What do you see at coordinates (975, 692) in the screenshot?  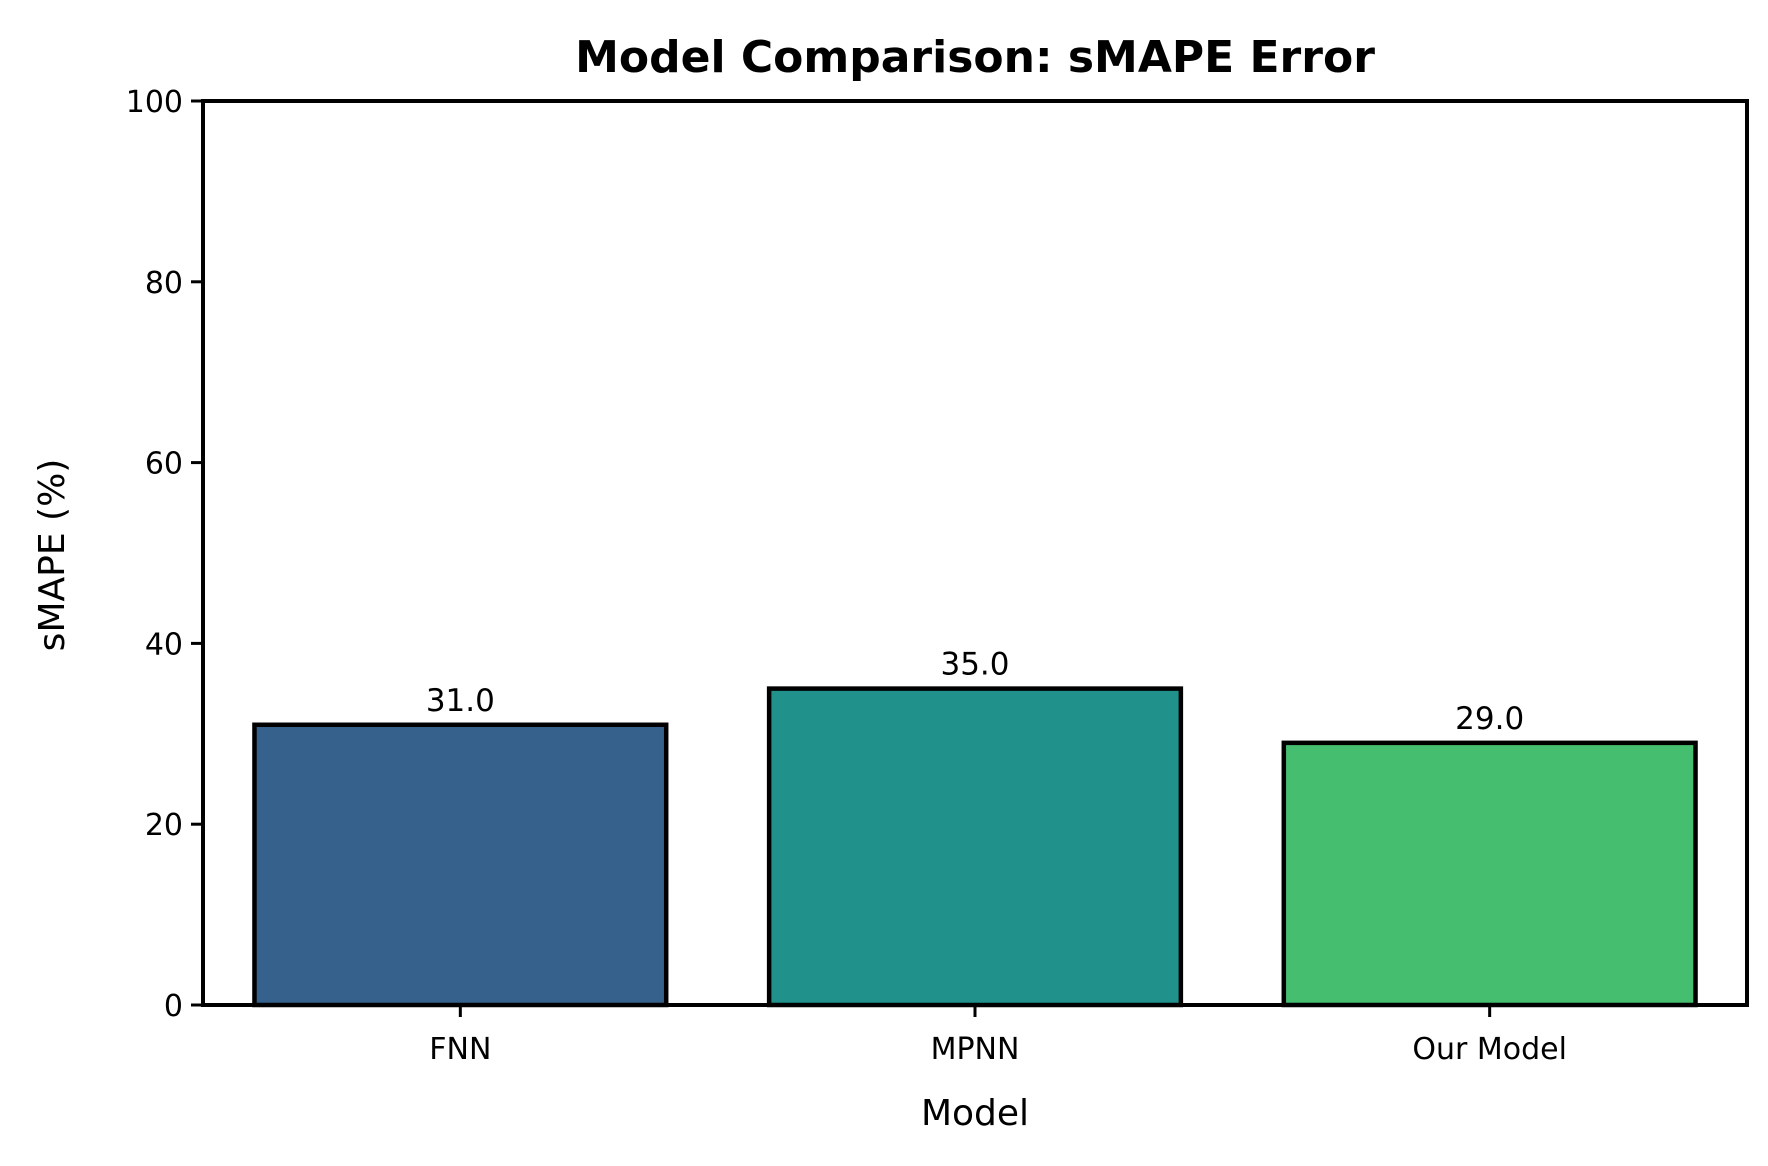 I see `value-labels: 31.0 35.0 29.0` at bounding box center [975, 692].